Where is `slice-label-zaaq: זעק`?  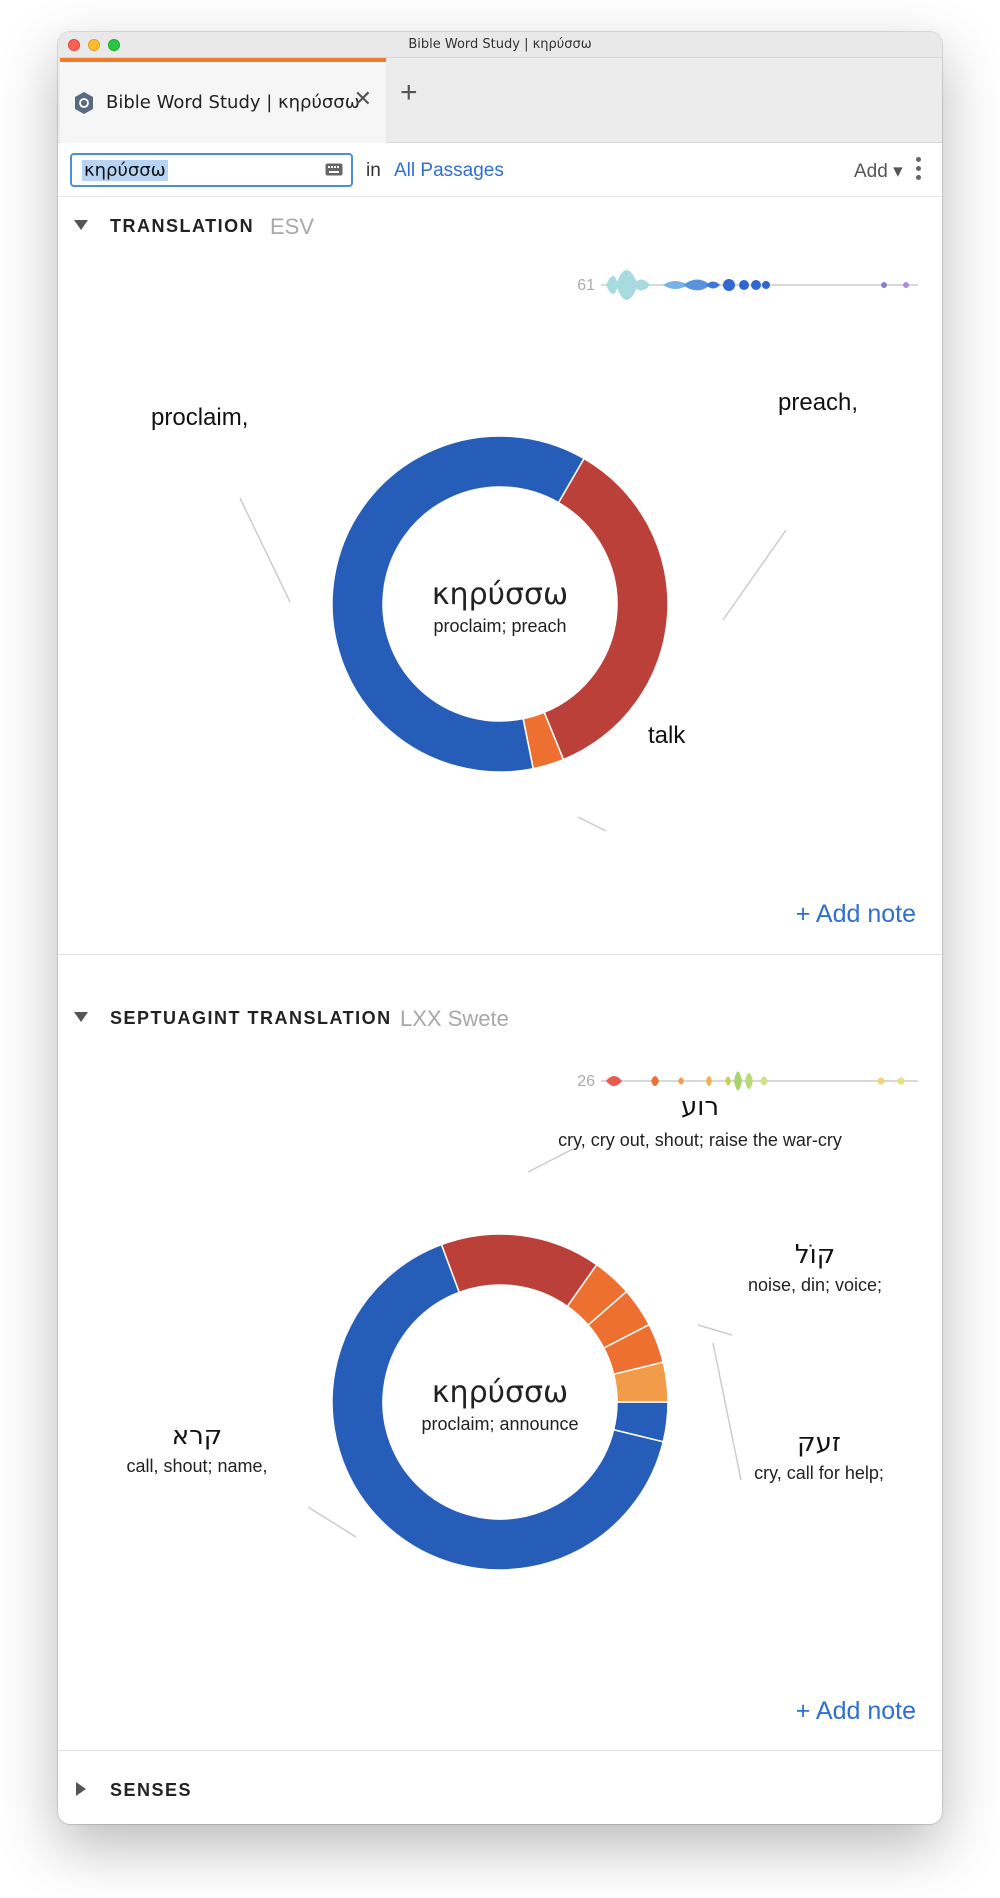 slice-label-zaaq: זעק is located at coordinates (819, 1443).